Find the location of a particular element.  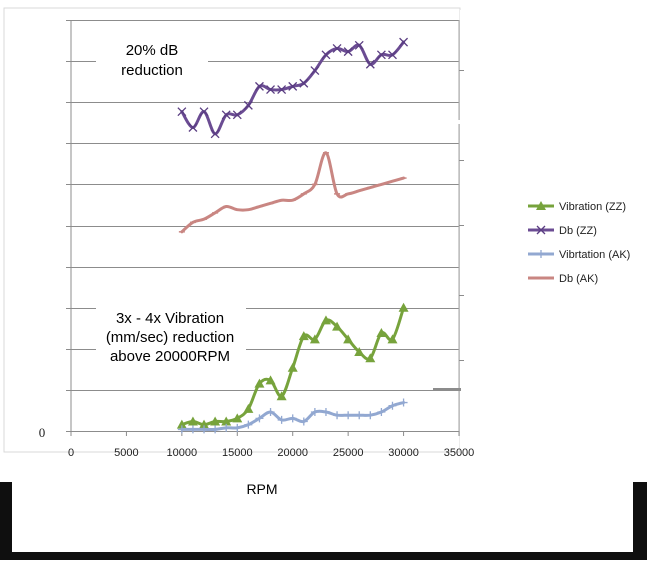

x-tick-label-3: 15000 is located at coordinates (237, 453).